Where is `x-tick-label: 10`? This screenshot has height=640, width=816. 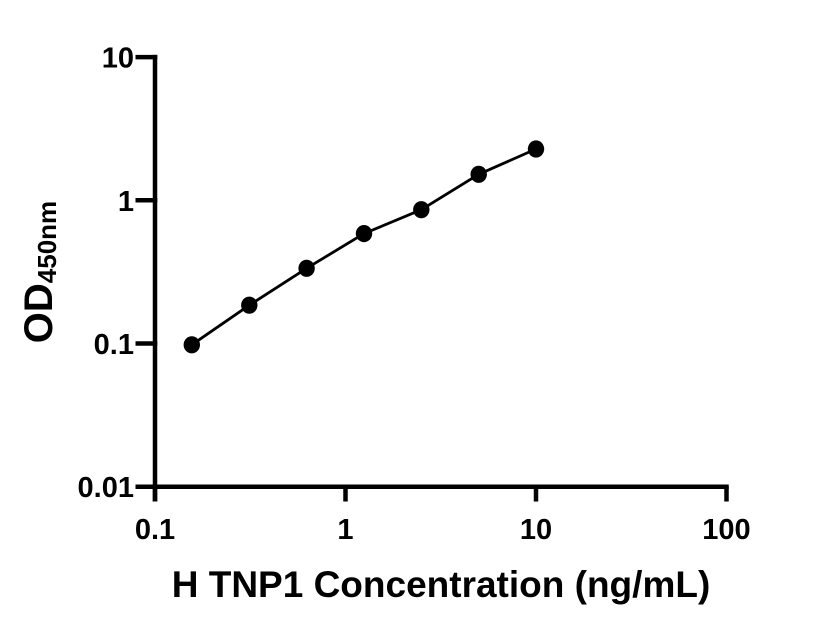 x-tick-label: 10 is located at coordinates (536, 530).